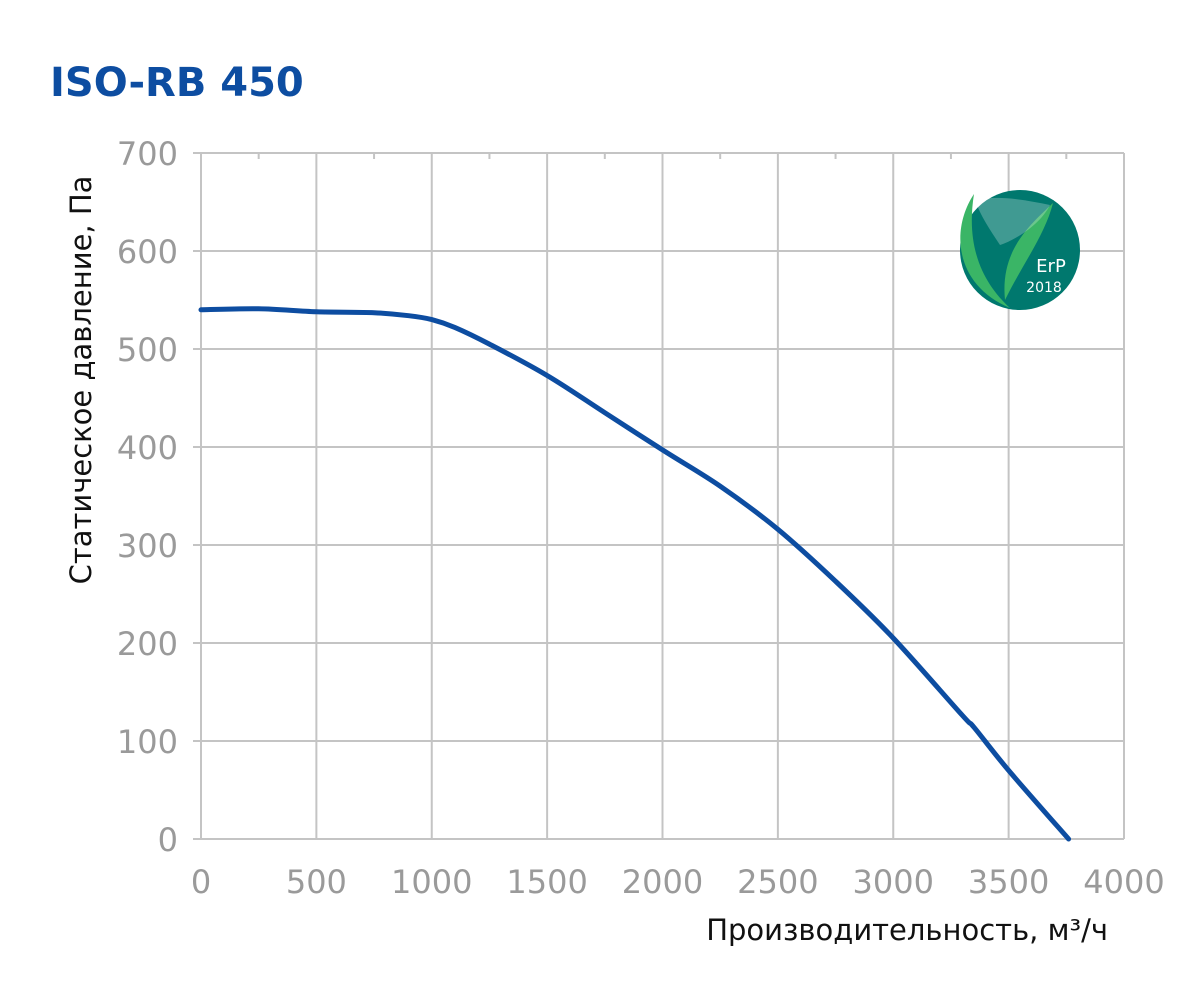 The width and height of the screenshot is (1200, 981). I want to click on y-tick-label: 0, so click(168, 840).